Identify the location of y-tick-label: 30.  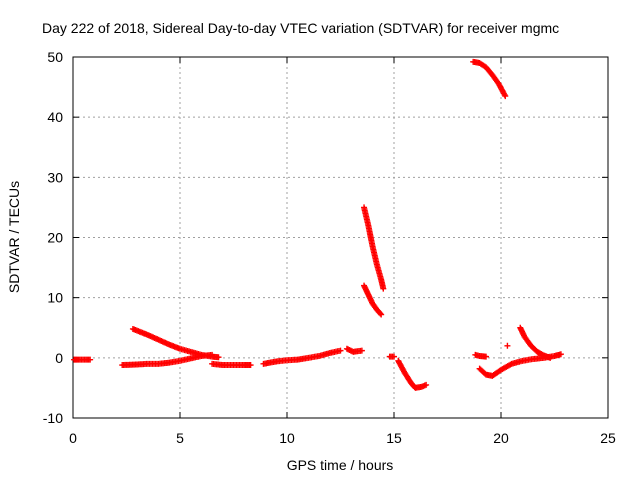
(55, 177).